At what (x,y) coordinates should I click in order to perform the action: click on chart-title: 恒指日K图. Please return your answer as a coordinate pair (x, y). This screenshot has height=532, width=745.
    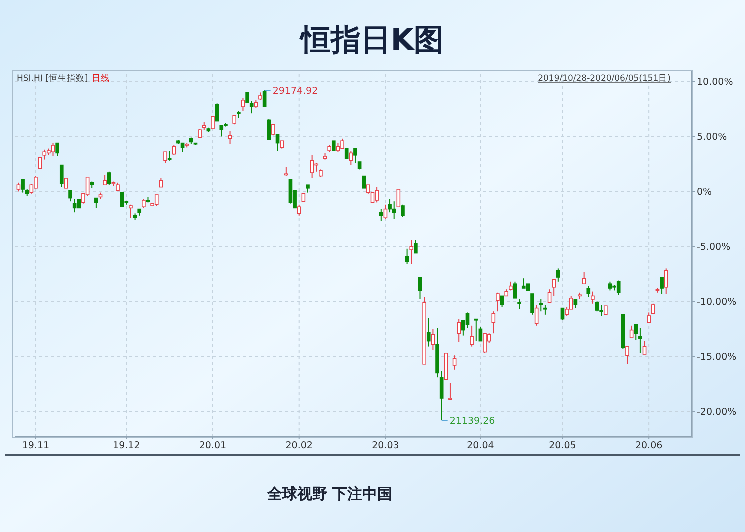
    Looking at the image, I should click on (371, 40).